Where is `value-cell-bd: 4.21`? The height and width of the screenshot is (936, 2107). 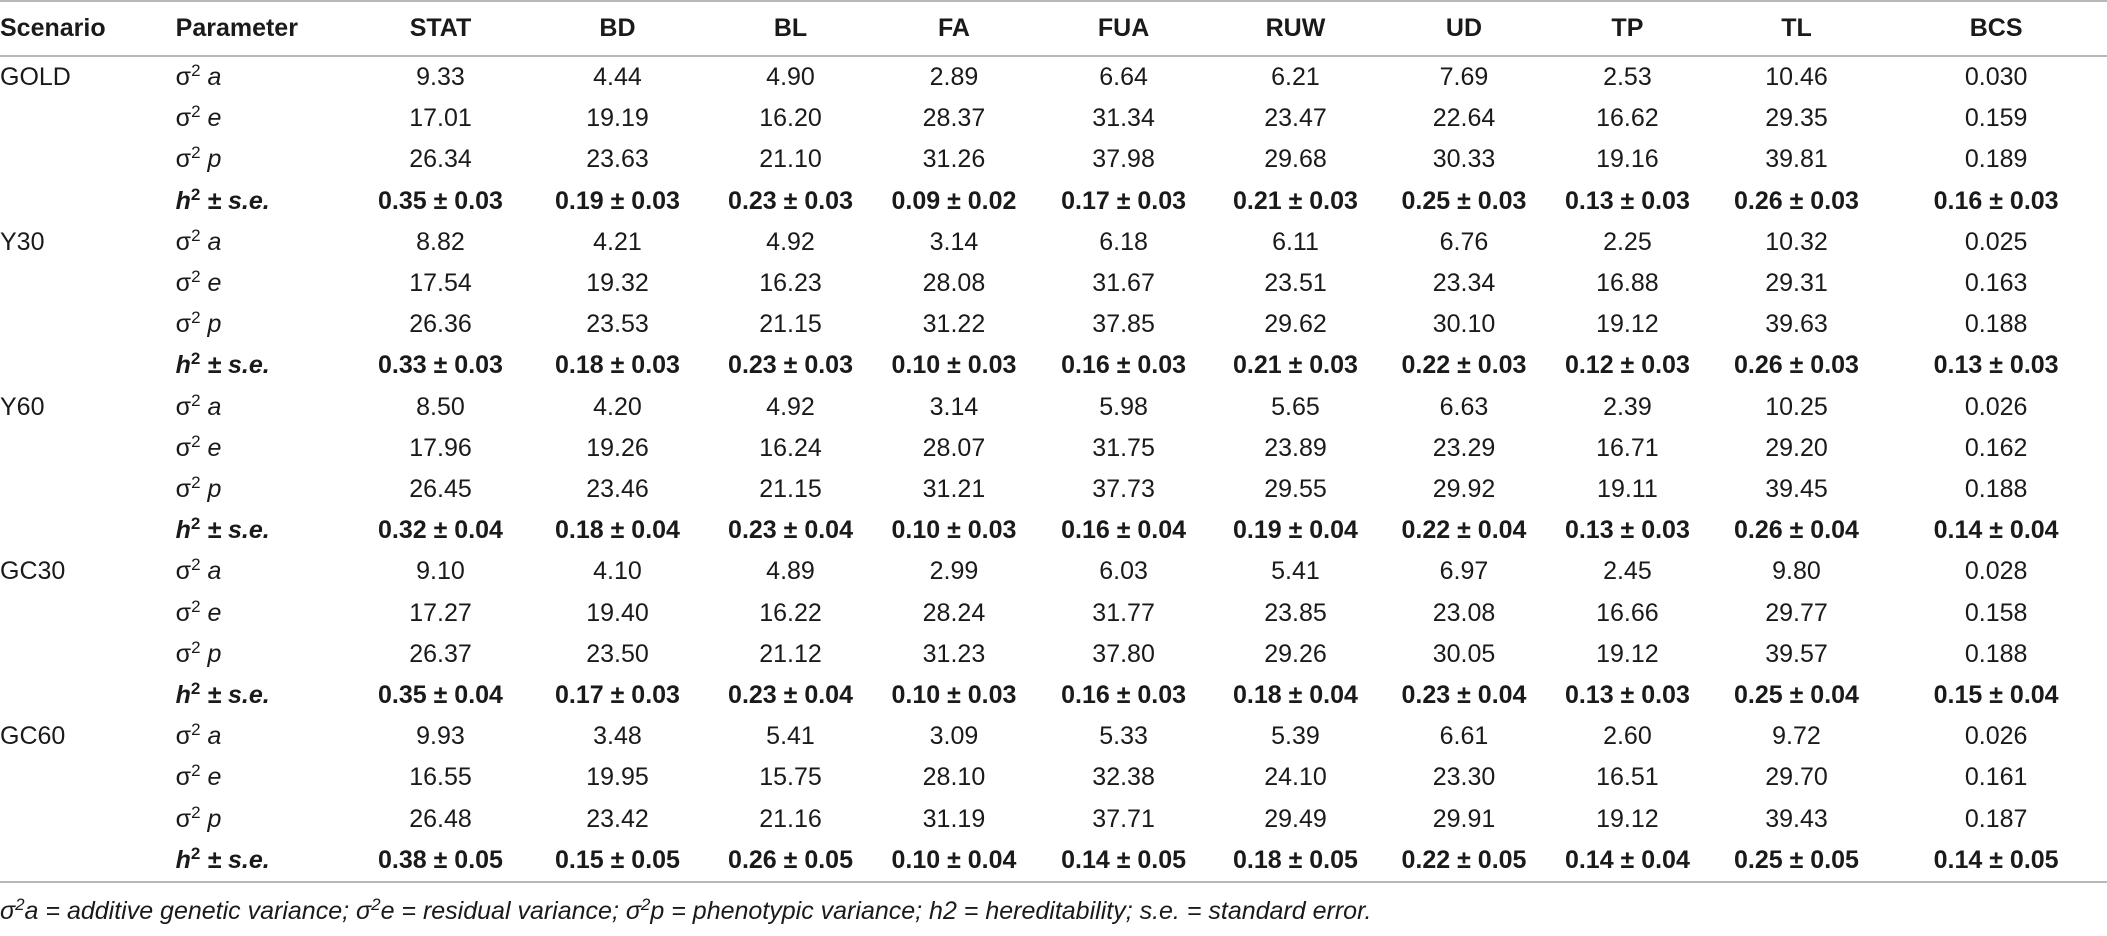 value-cell-bd: 4.21 is located at coordinates (617, 241).